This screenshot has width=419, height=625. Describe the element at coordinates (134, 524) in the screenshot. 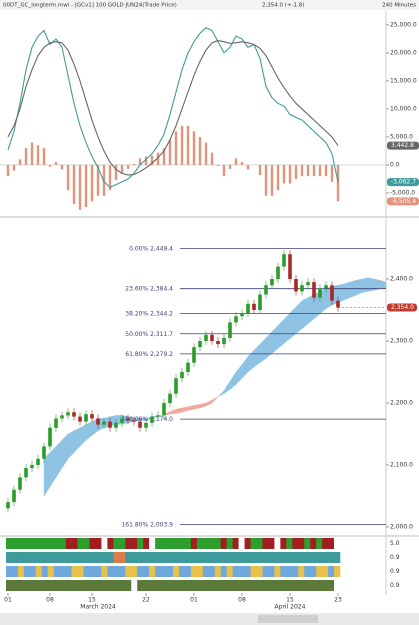

I see `fib-percent: 161.80%` at that location.